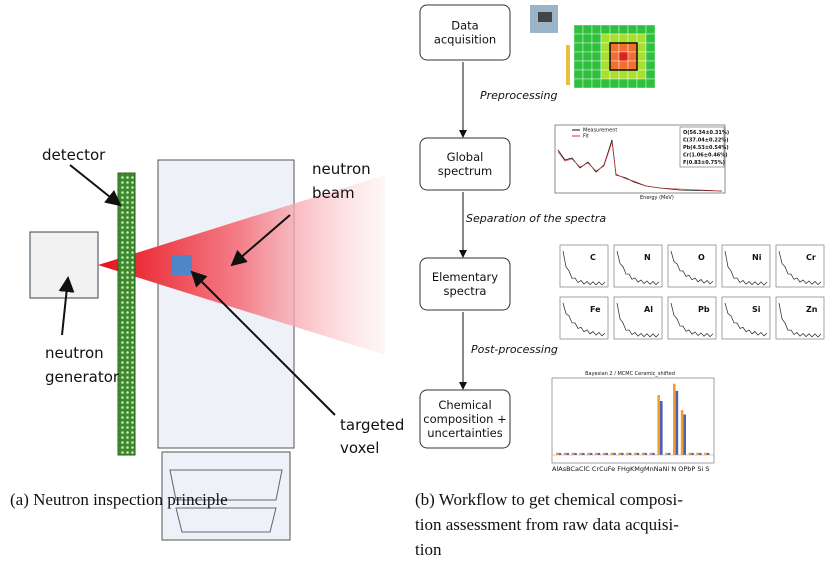 The width and height of the screenshot is (830, 576). Describe the element at coordinates (704, 163) in the screenshot. I see `composition: F(0.83±0.75%)` at that location.